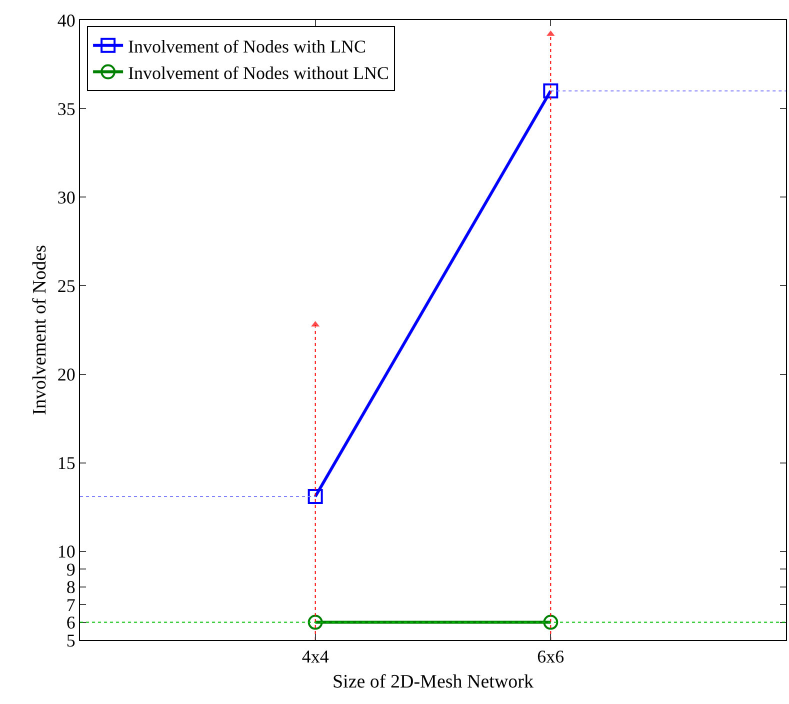  Describe the element at coordinates (66, 108) in the screenshot. I see `y-tick-label: 35` at that location.